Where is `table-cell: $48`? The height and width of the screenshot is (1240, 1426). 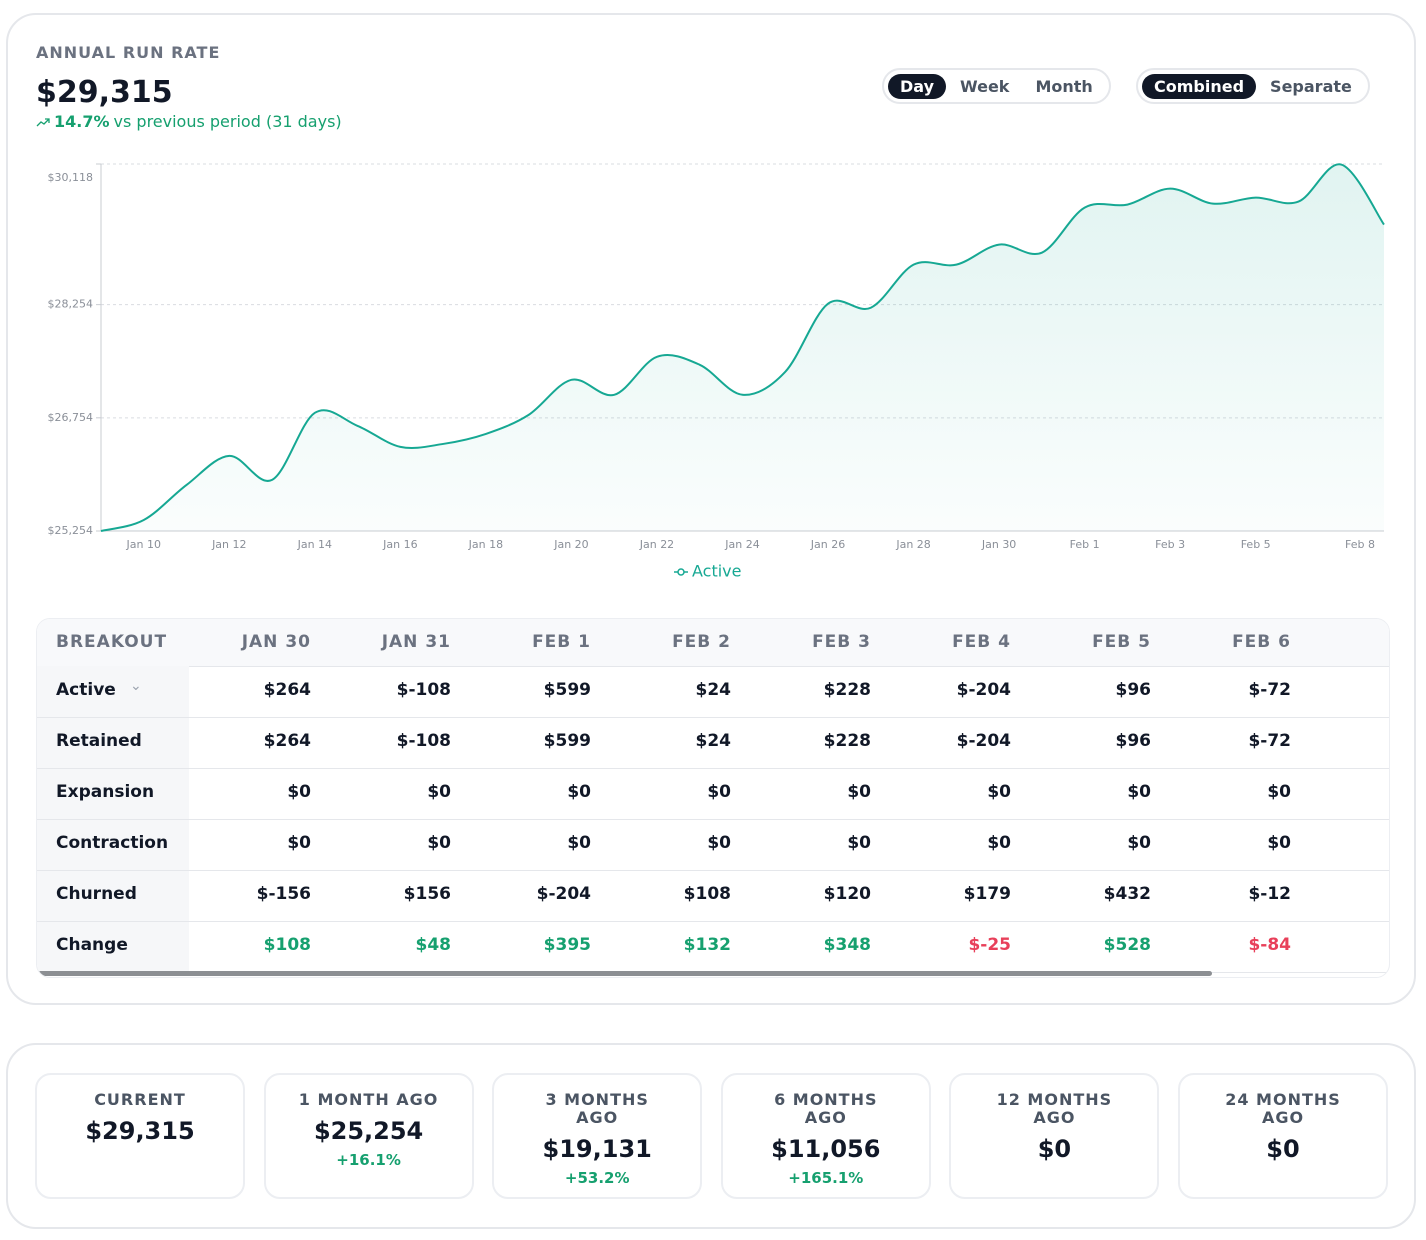 table-cell: $48 is located at coordinates (433, 945).